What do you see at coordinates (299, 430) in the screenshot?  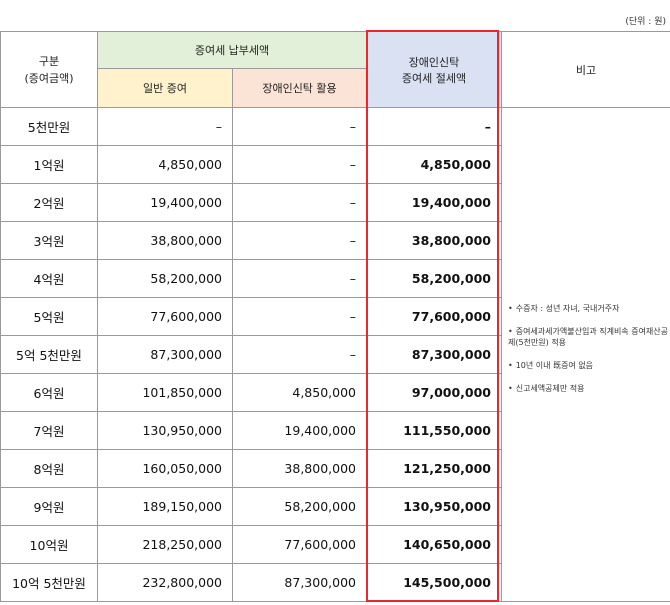 I see `trust-gift-tax-cell: 19,400,000` at bounding box center [299, 430].